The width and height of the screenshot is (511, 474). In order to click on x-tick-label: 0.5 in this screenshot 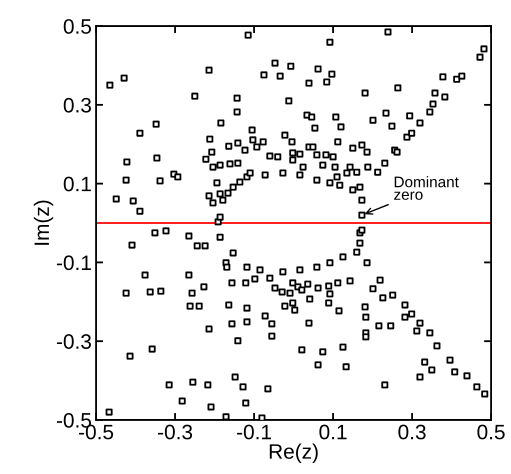, I will do `click(491, 432)`.